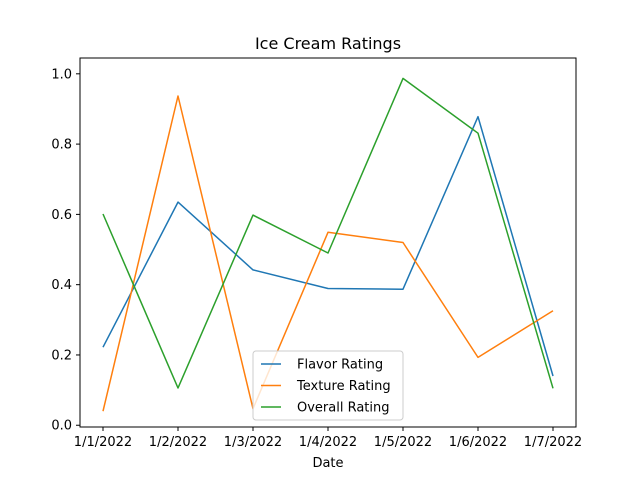  I want to click on legend-label: Texture Rating, so click(343, 386).